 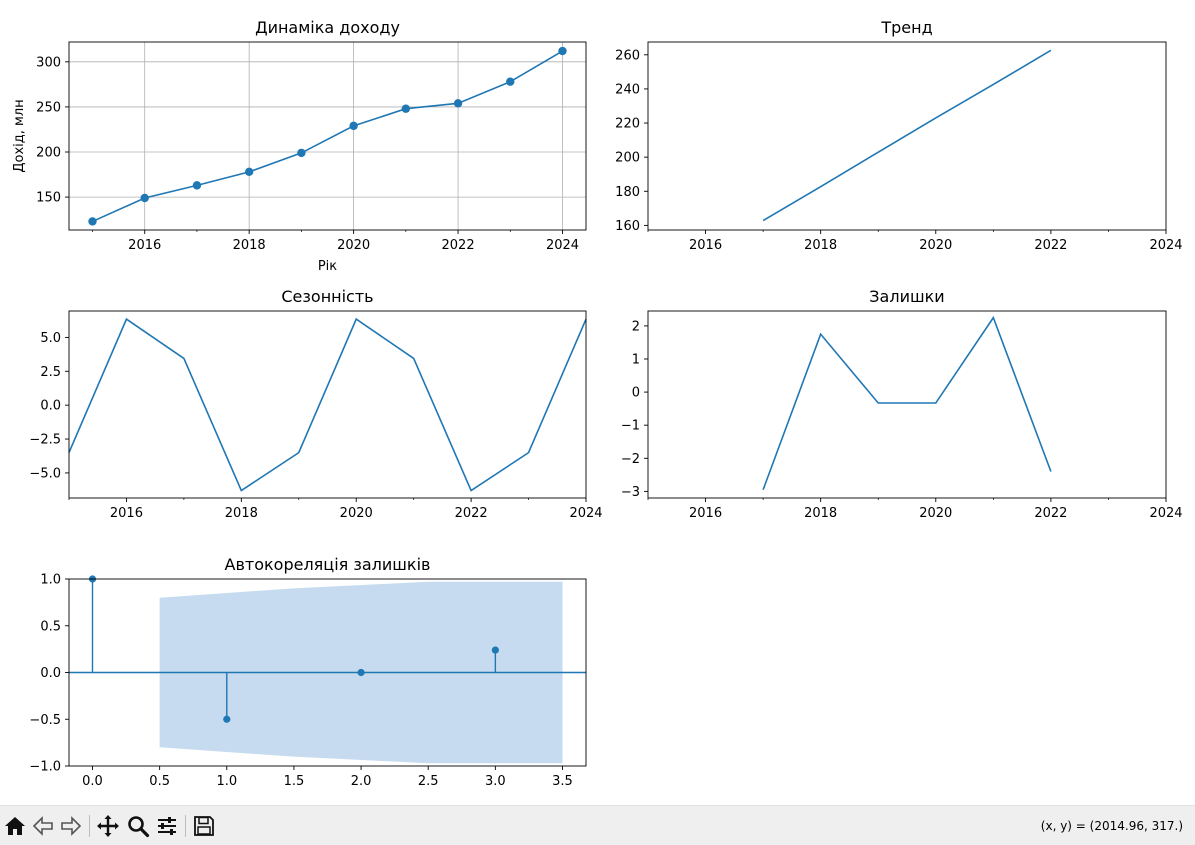 What do you see at coordinates (630, 492) in the screenshot?
I see `y-tick-label: −3` at bounding box center [630, 492].